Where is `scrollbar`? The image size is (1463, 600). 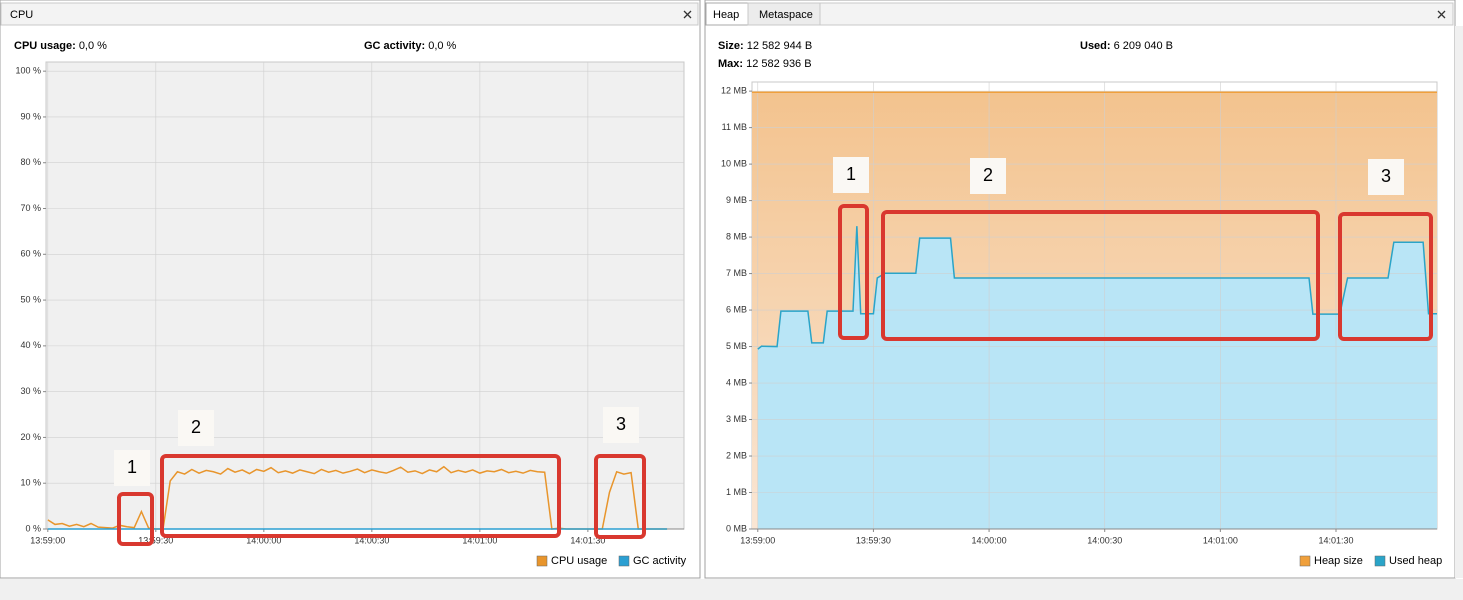
scrollbar is located at coordinates (1459, 302).